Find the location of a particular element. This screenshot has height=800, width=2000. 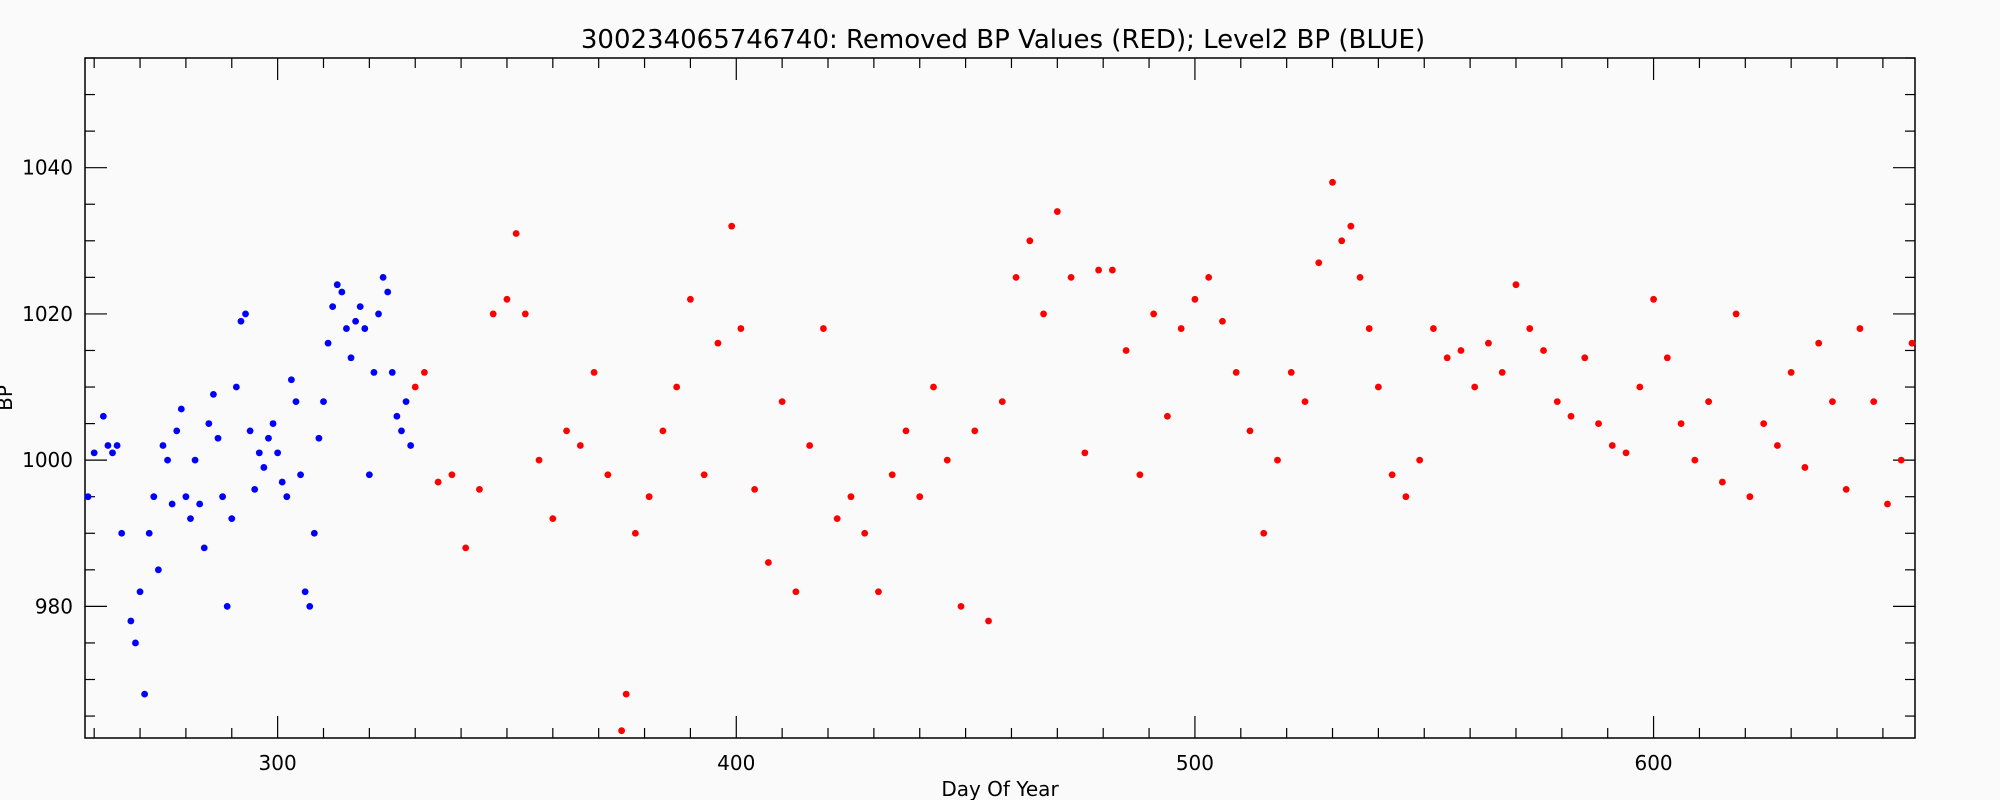

series-level2-bp is located at coordinates (249, 485).